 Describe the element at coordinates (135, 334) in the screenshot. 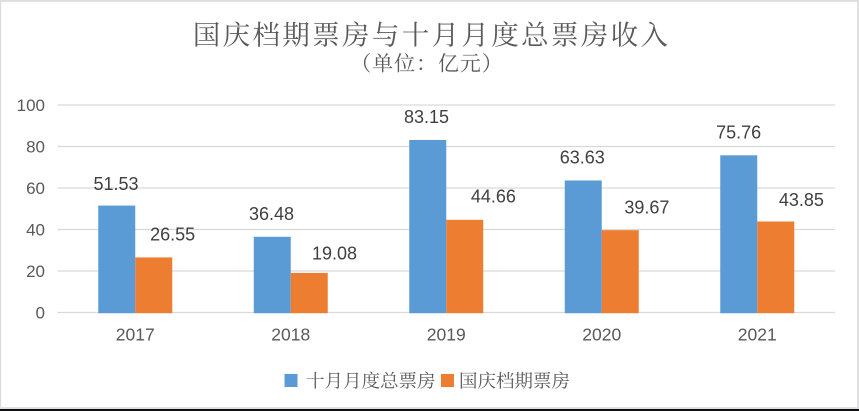

I see `svg-text: 2017` at that location.